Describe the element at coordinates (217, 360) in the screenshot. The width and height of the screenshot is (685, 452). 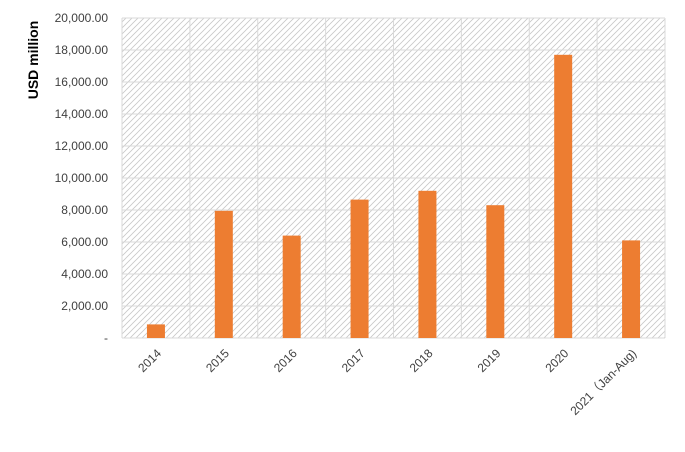
I see `x-tick-label: 2015` at that location.